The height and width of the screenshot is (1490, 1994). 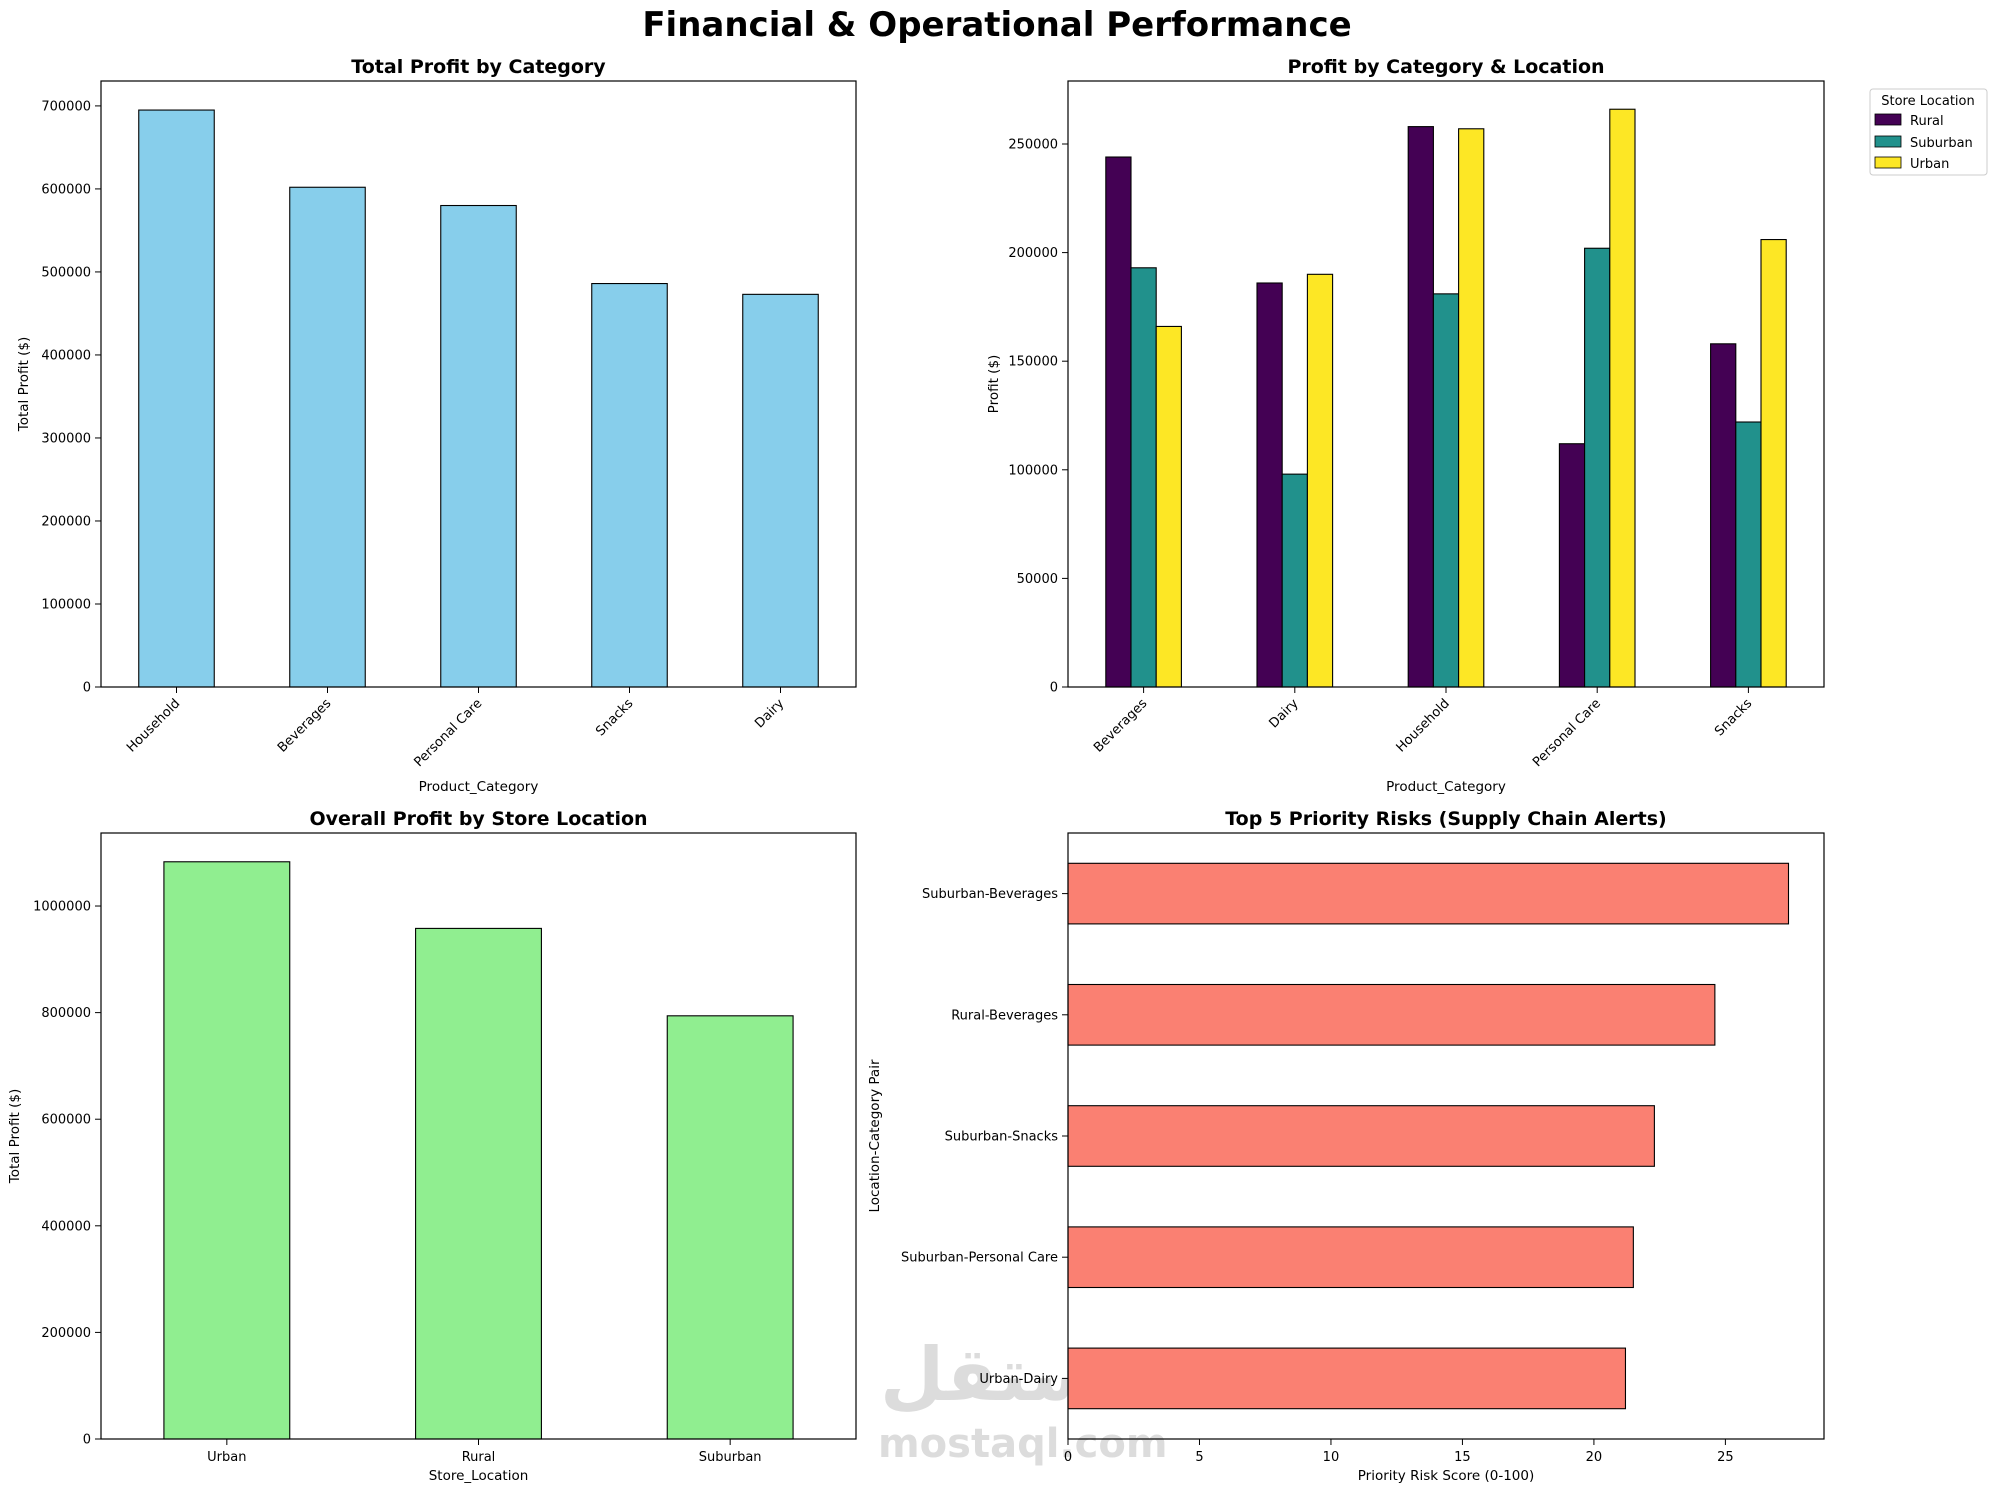 I want to click on watermark-latin: mostaql.com, so click(x=1023, y=1444).